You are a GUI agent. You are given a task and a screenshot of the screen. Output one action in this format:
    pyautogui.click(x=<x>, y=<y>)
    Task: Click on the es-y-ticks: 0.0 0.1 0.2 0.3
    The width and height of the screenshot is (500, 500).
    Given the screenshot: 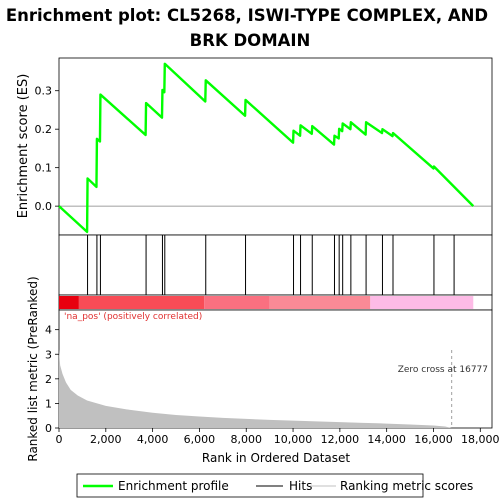 What is the action you would take?
    pyautogui.click(x=47, y=149)
    